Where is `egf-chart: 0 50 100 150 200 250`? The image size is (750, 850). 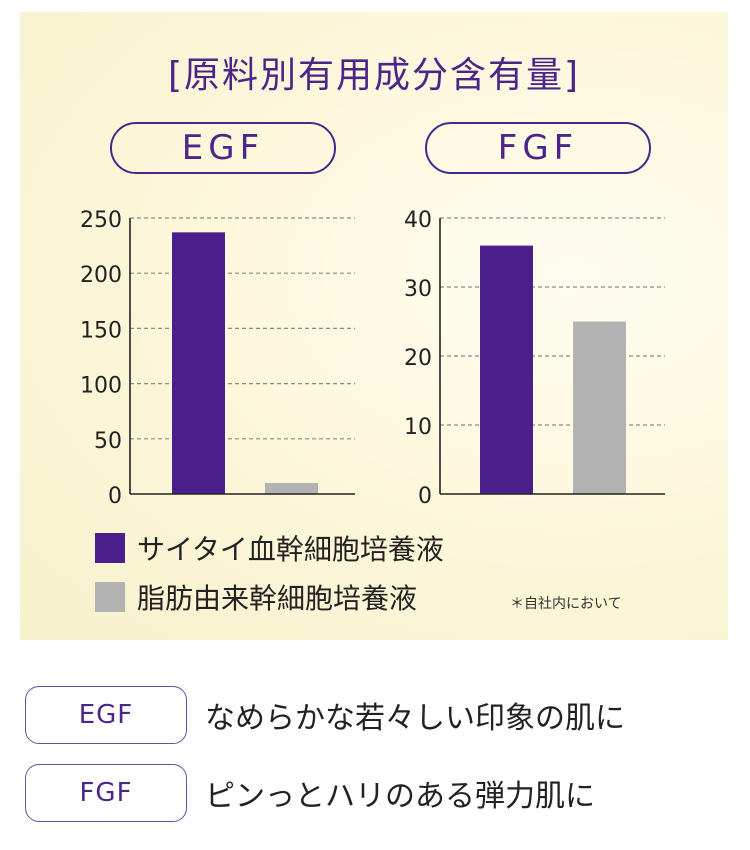
egf-chart: 0 50 100 150 200 250 is located at coordinates (217, 358).